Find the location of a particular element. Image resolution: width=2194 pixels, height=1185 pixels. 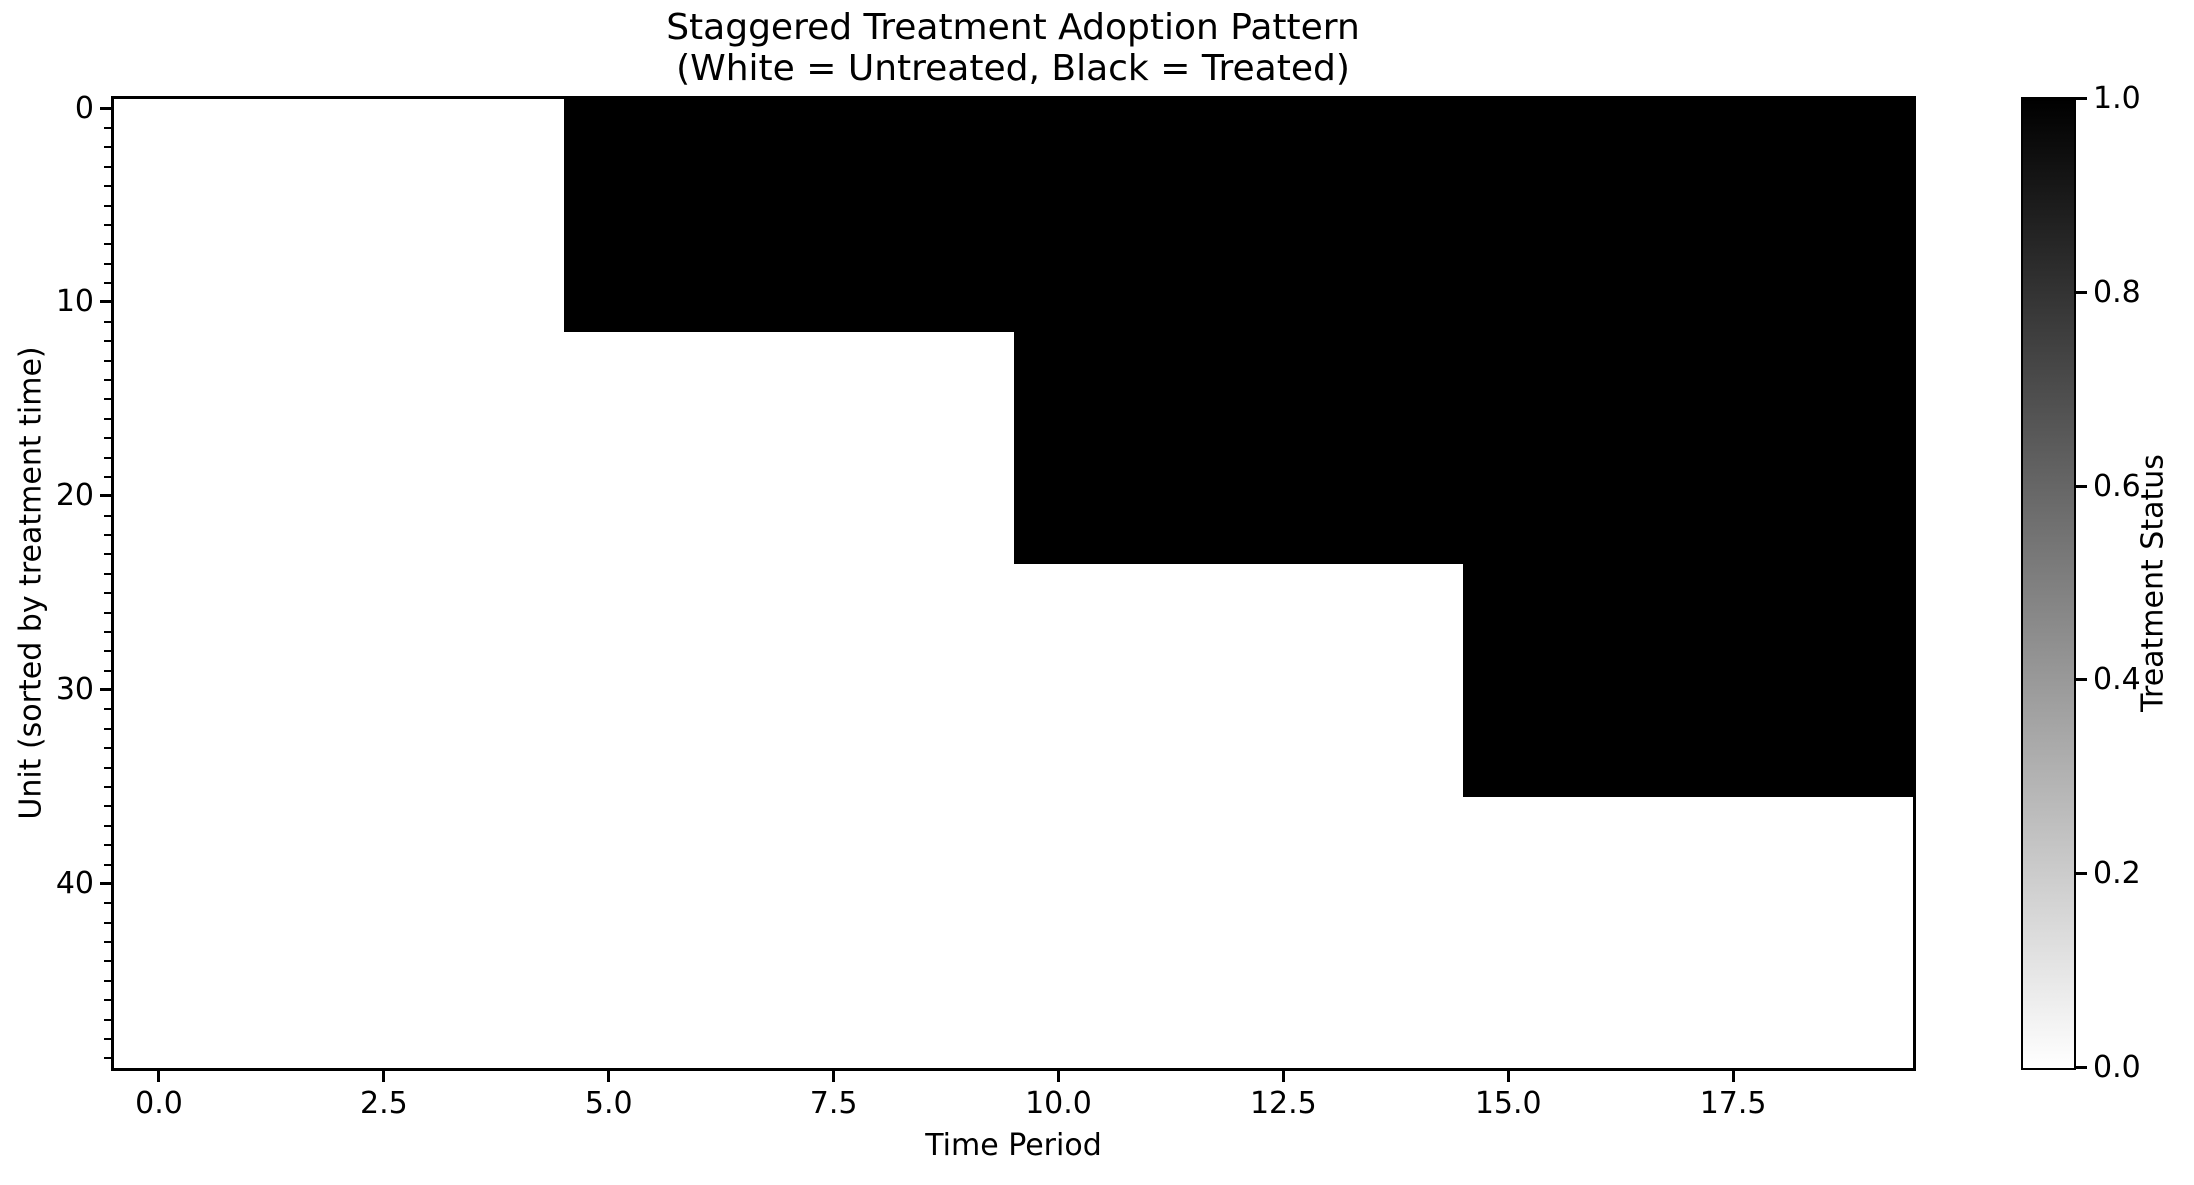

colorbar is located at coordinates (2048, 583).